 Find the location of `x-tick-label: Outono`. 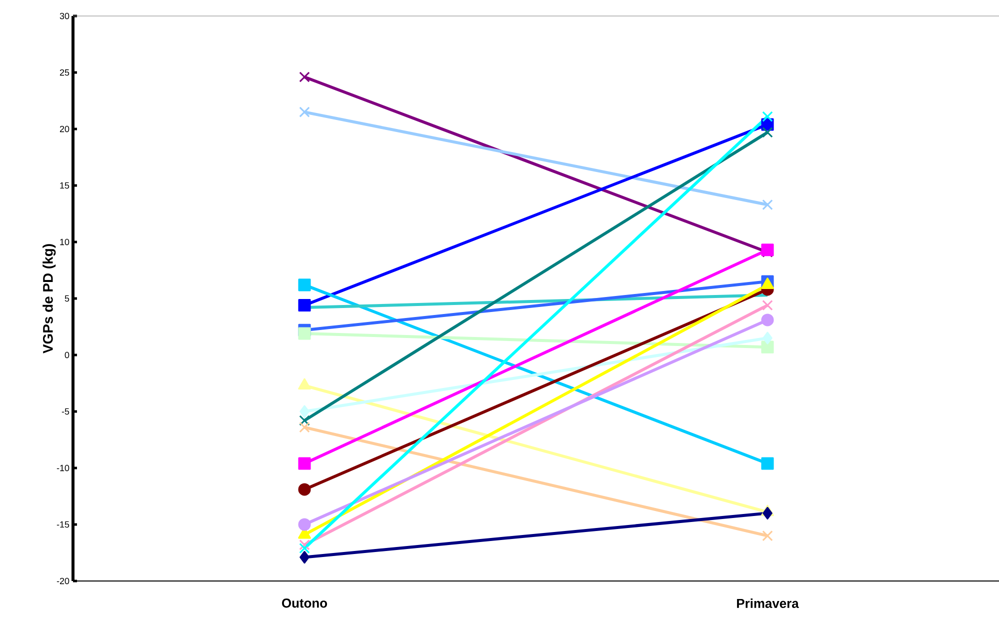

x-tick-label: Outono is located at coordinates (305, 603).